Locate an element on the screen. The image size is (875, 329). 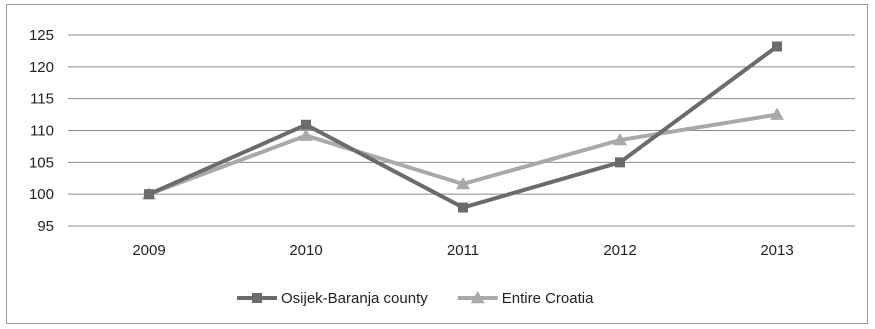
data-point-osijek-baranja-county-2013 is located at coordinates (777, 46).